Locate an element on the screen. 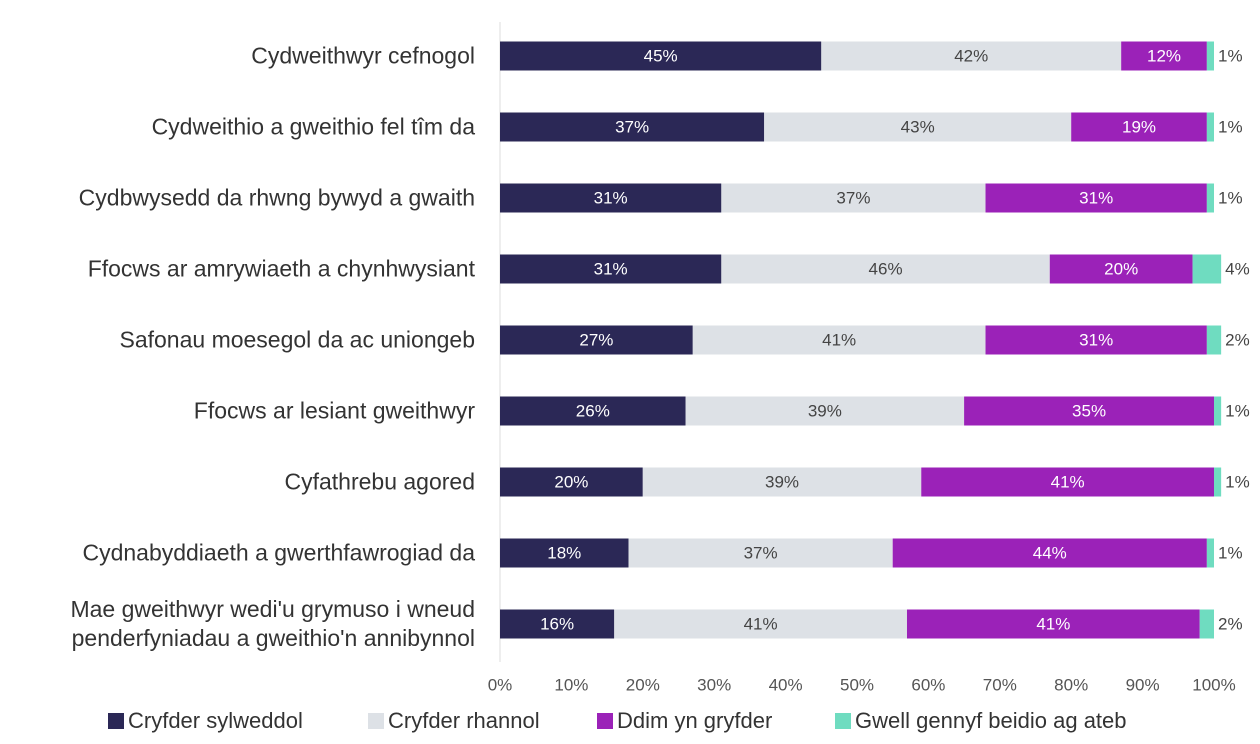 This screenshot has height=744, width=1260. category-label: Ffocws ar lesiant gweithwyr is located at coordinates (334, 410).